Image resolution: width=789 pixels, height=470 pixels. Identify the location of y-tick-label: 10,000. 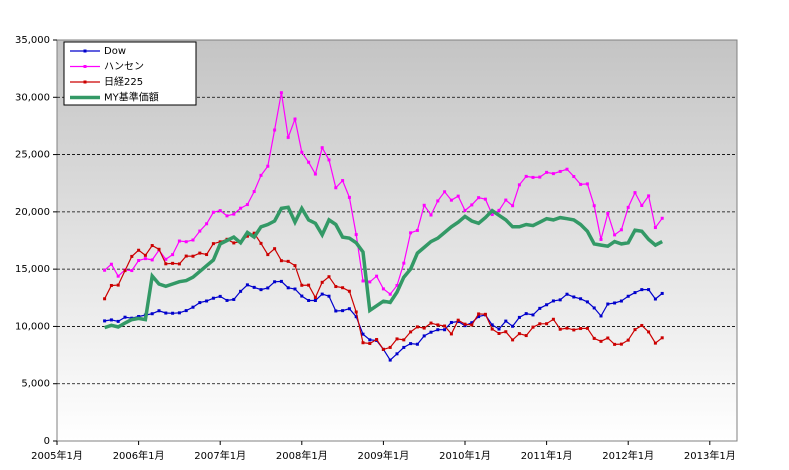
(32, 326).